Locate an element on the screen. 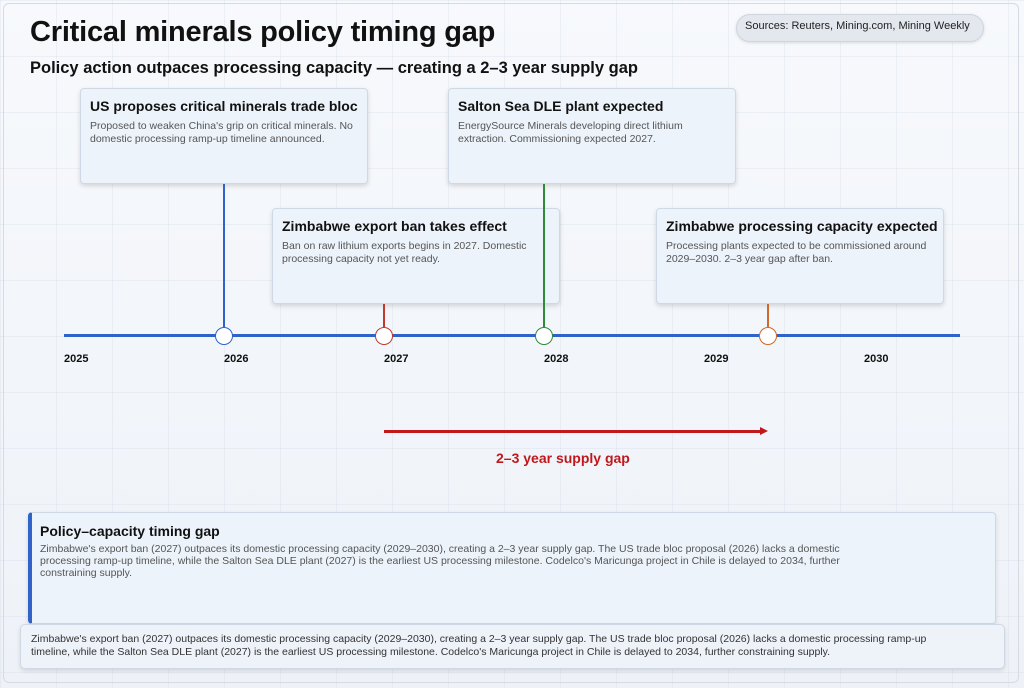  event-title: US proposes critical minerals trade bloc is located at coordinates (224, 106).